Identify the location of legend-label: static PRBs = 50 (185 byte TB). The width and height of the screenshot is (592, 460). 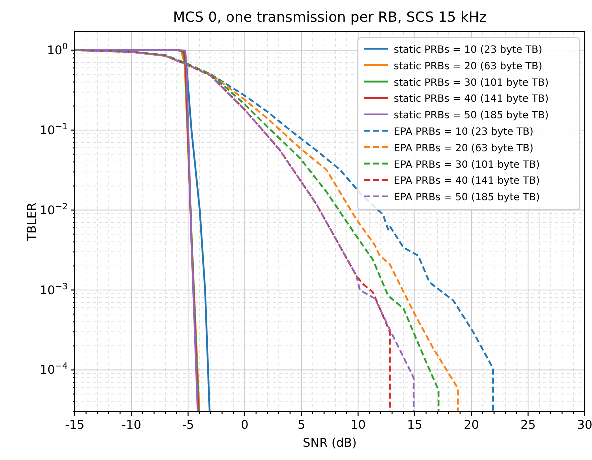
(471, 116).